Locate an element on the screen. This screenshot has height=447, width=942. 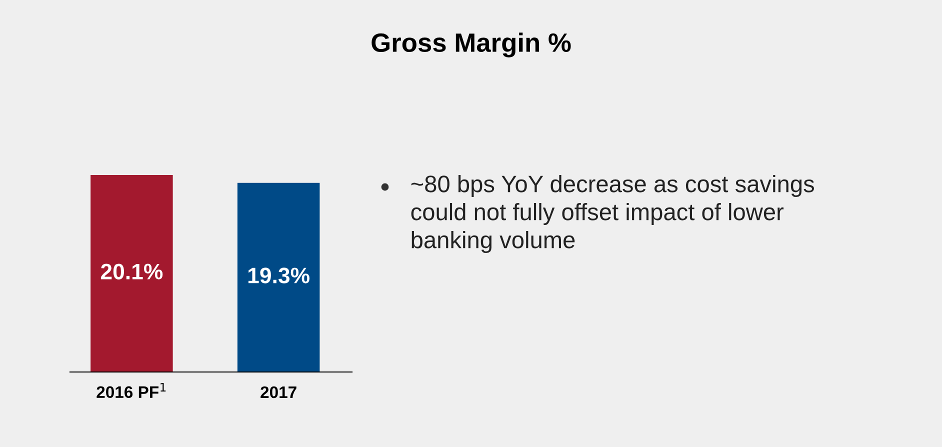
data-label: 19.3% is located at coordinates (279, 276).